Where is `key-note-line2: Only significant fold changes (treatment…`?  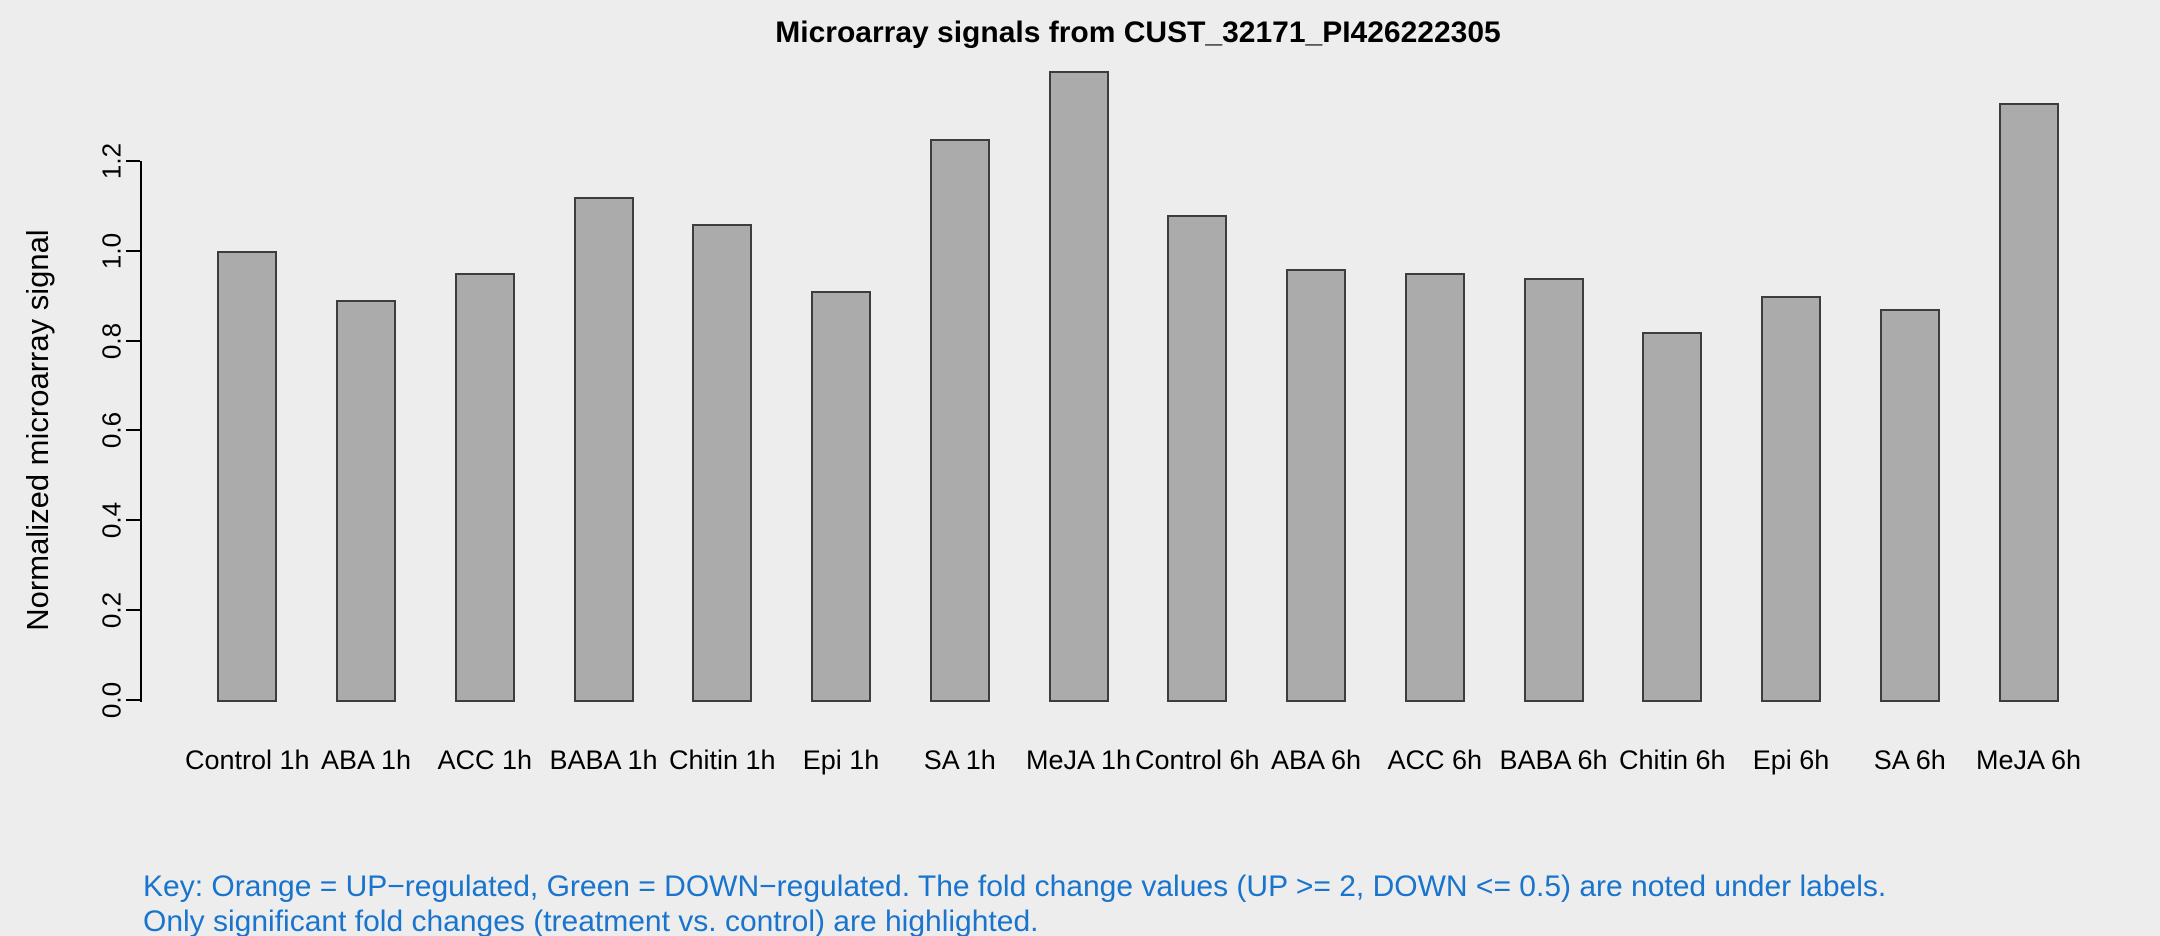
key-note-line2: Only significant fold changes (treatment… is located at coordinates (591, 920).